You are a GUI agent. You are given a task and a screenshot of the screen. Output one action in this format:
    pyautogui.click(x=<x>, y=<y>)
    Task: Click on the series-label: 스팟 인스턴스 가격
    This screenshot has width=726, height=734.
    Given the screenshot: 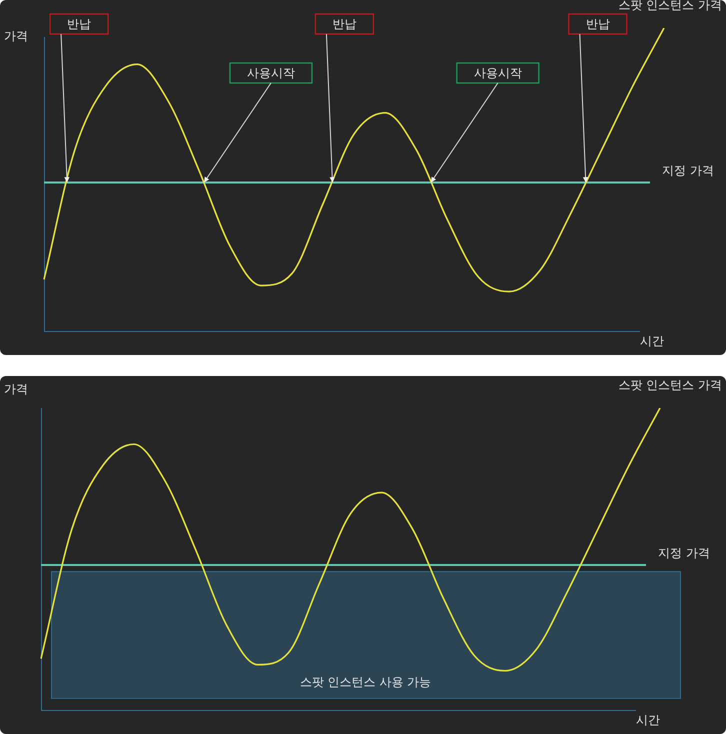 What is the action you would take?
    pyautogui.click(x=670, y=6)
    